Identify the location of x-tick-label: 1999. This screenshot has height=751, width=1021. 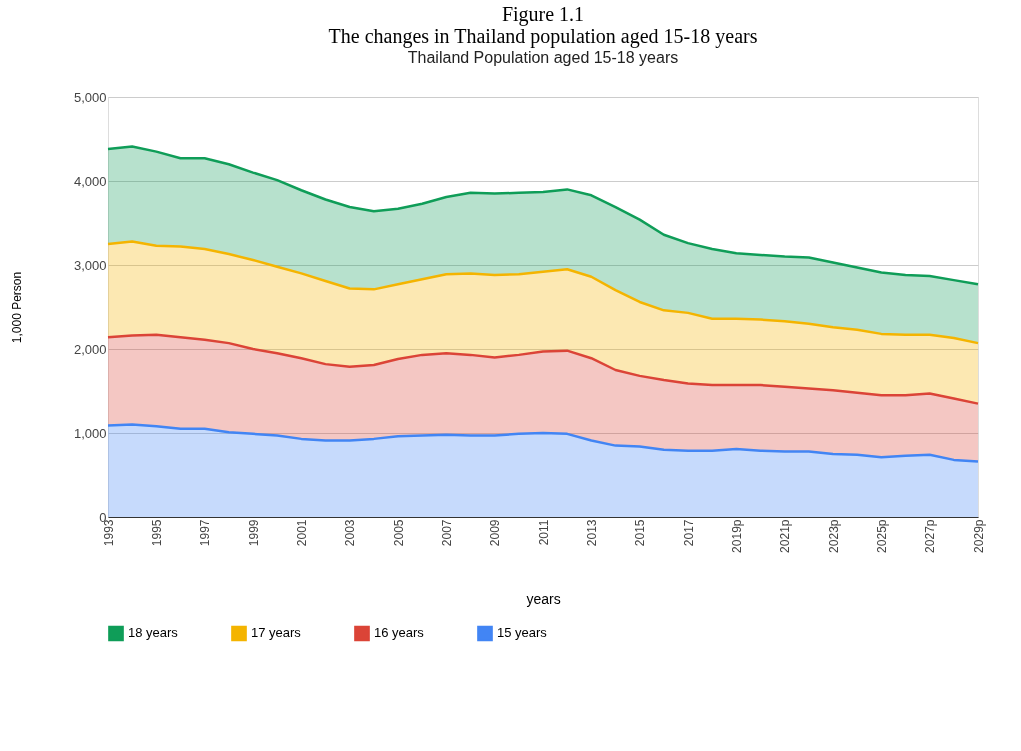
(253, 533).